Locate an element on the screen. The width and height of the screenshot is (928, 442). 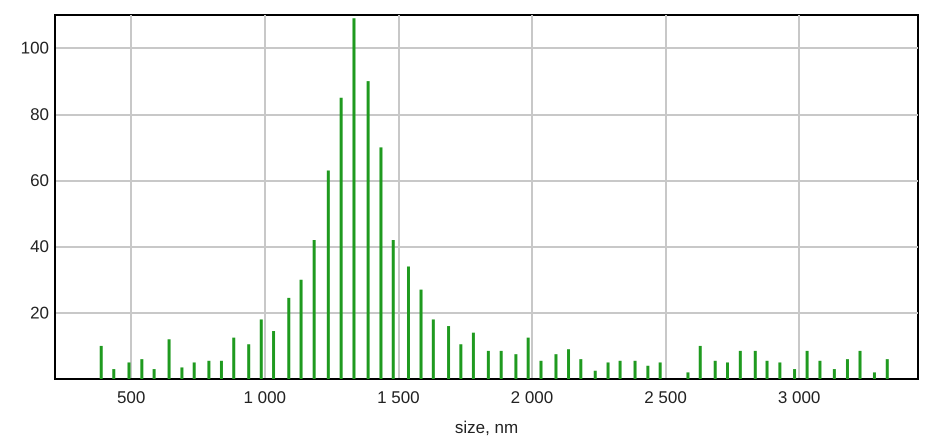
y-tick-label: 20 is located at coordinates (39, 312).